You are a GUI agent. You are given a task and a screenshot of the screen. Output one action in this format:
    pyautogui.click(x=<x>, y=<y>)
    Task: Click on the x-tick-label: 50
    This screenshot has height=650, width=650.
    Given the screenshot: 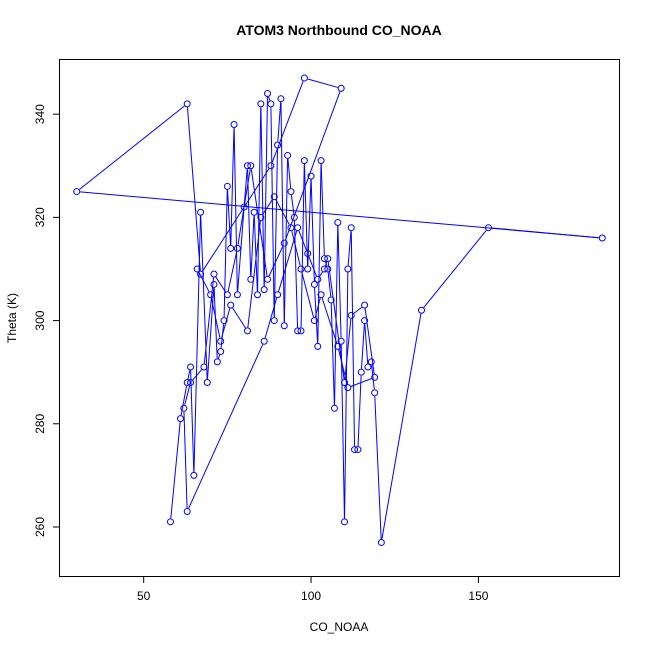 What is the action you would take?
    pyautogui.click(x=144, y=596)
    